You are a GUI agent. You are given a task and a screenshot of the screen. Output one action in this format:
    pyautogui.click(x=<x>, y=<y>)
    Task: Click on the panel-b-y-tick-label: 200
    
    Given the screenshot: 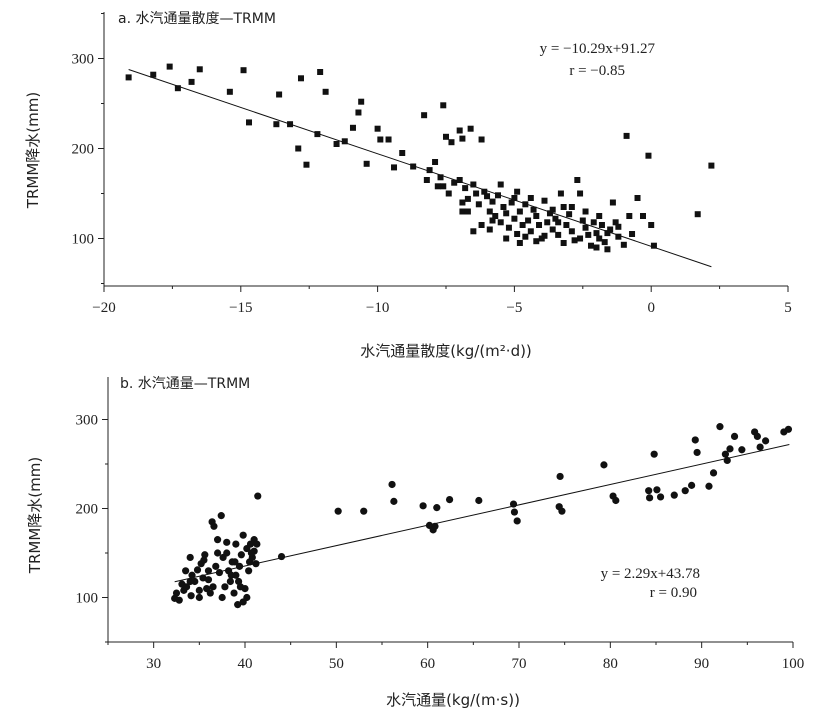 What is the action you would take?
    pyautogui.click(x=87, y=510)
    